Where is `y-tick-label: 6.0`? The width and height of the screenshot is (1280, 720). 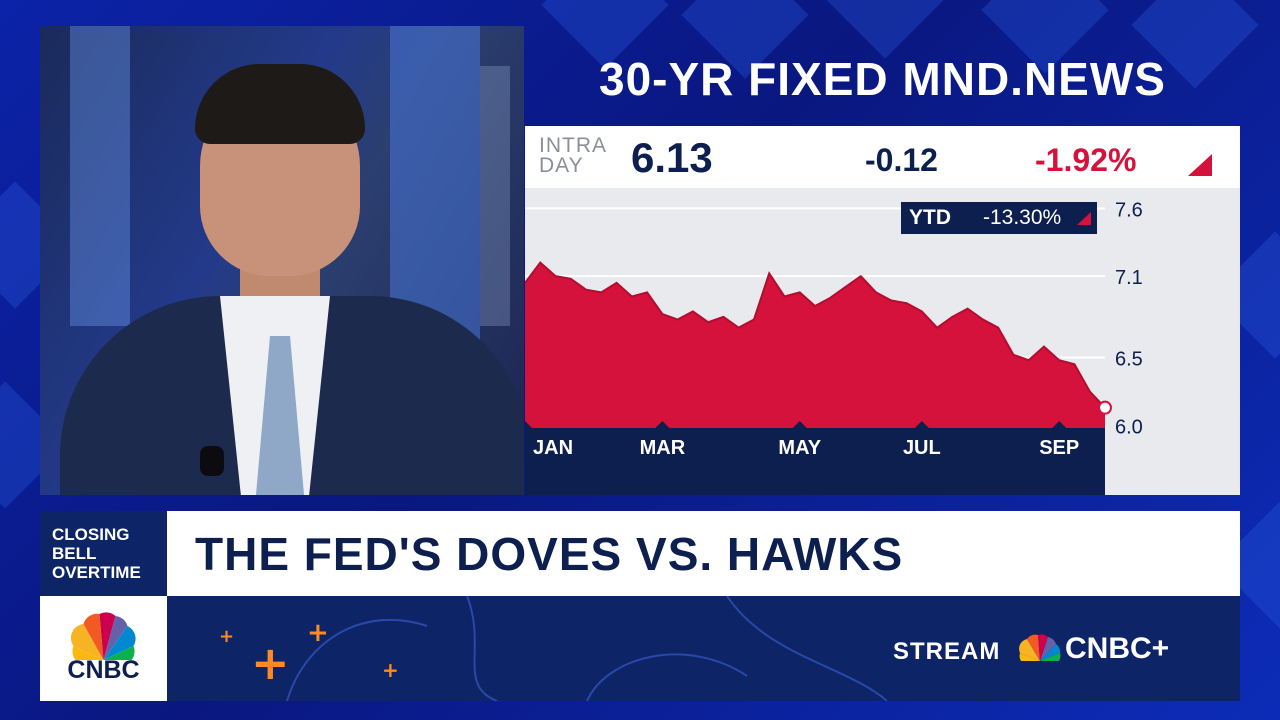
y-tick-label: 6.0 is located at coordinates (1129, 427).